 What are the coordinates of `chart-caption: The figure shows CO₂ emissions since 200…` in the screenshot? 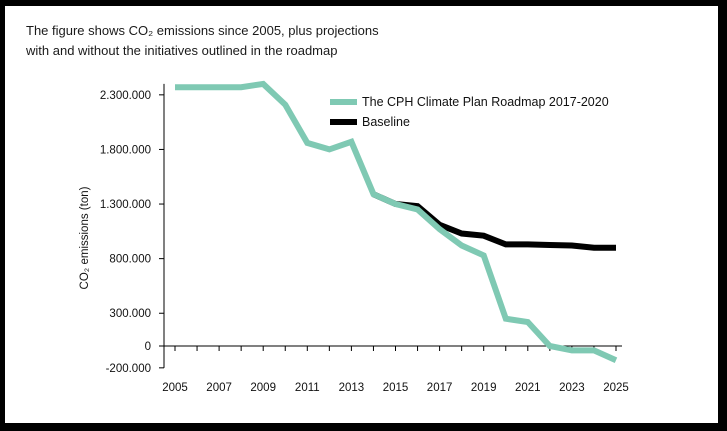 It's located at (346, 41).